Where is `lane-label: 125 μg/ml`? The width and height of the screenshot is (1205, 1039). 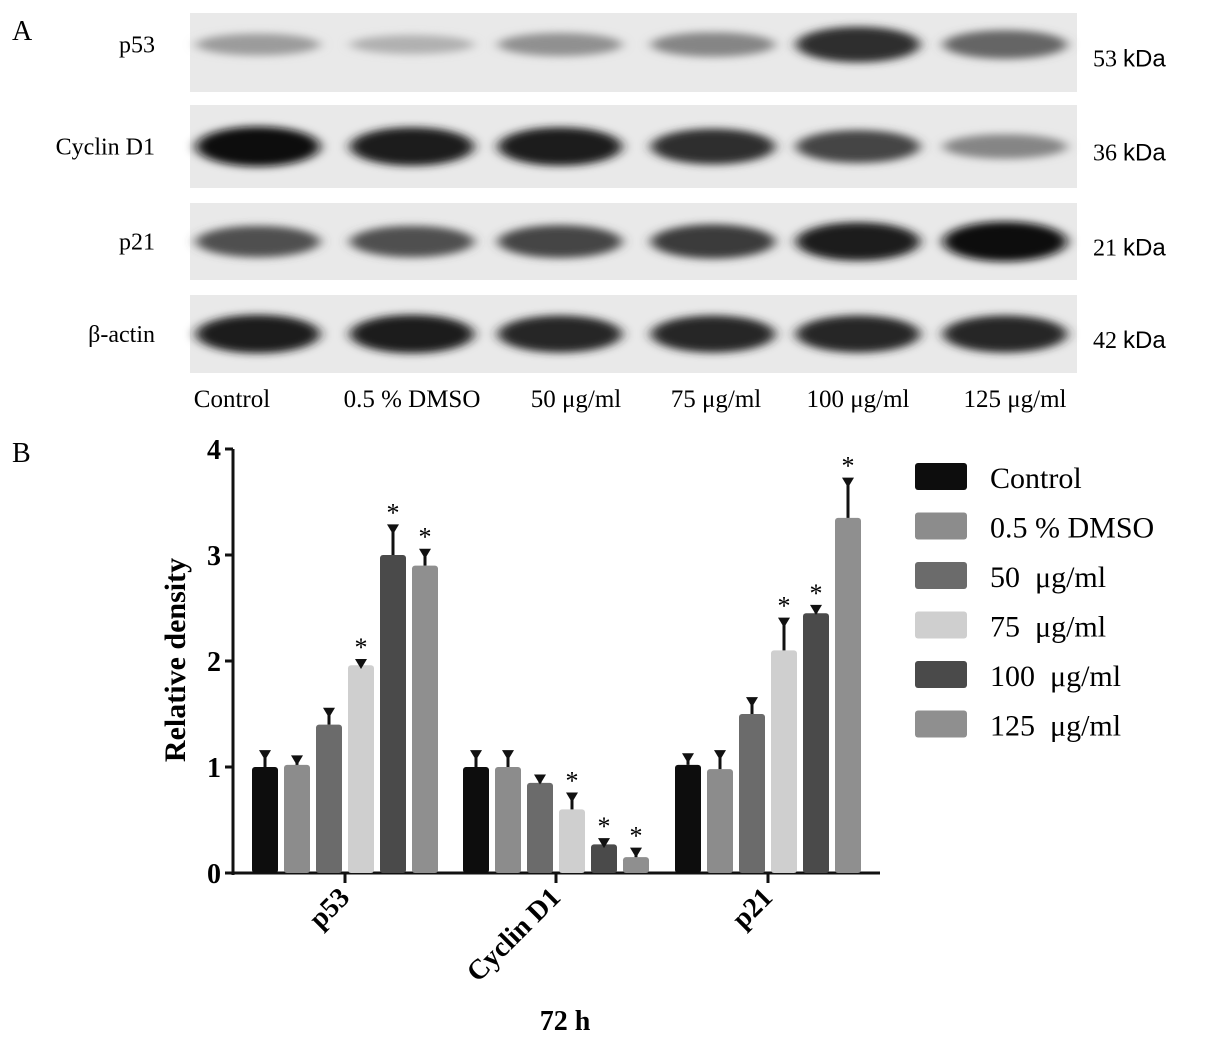
lane-label: 125 μg/ml is located at coordinates (1015, 399).